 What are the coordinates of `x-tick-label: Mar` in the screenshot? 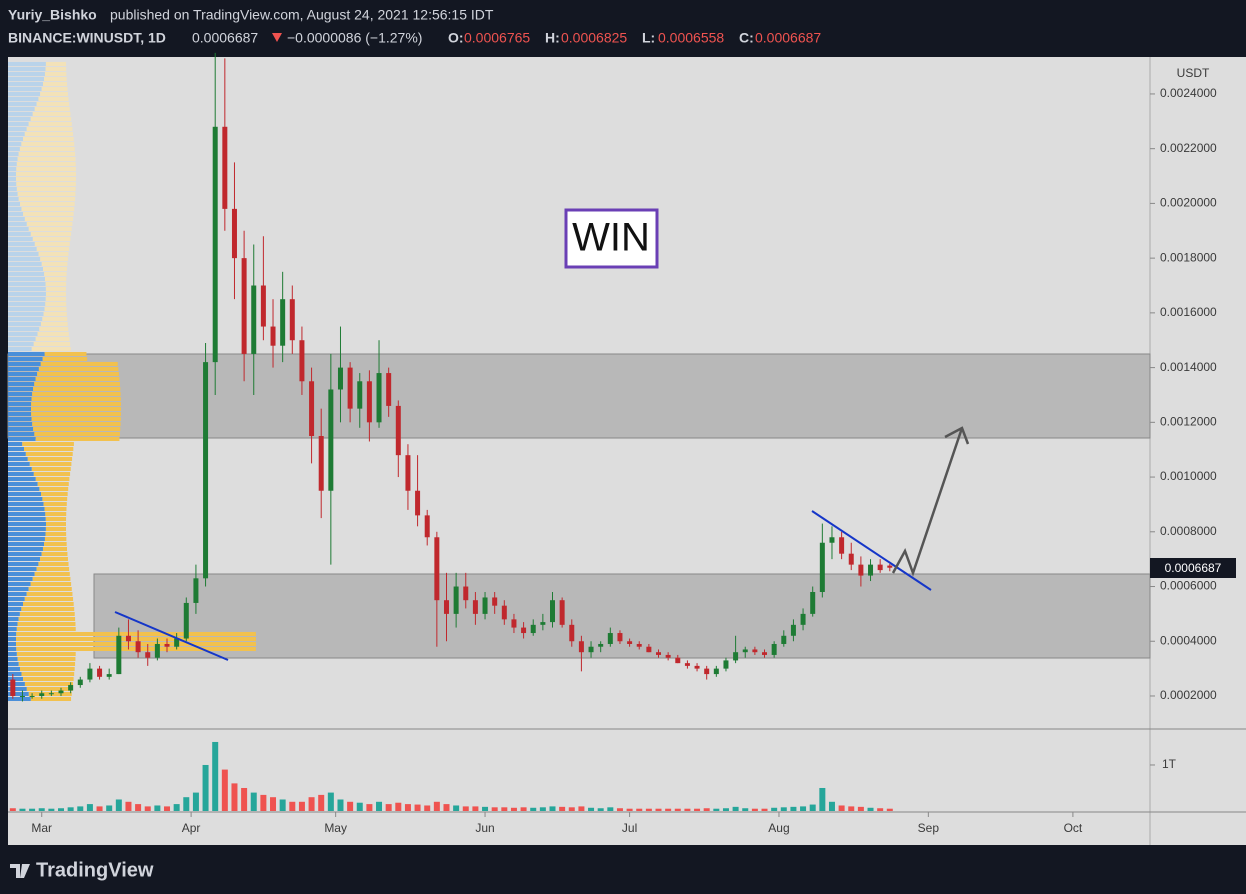 It's located at (41, 828).